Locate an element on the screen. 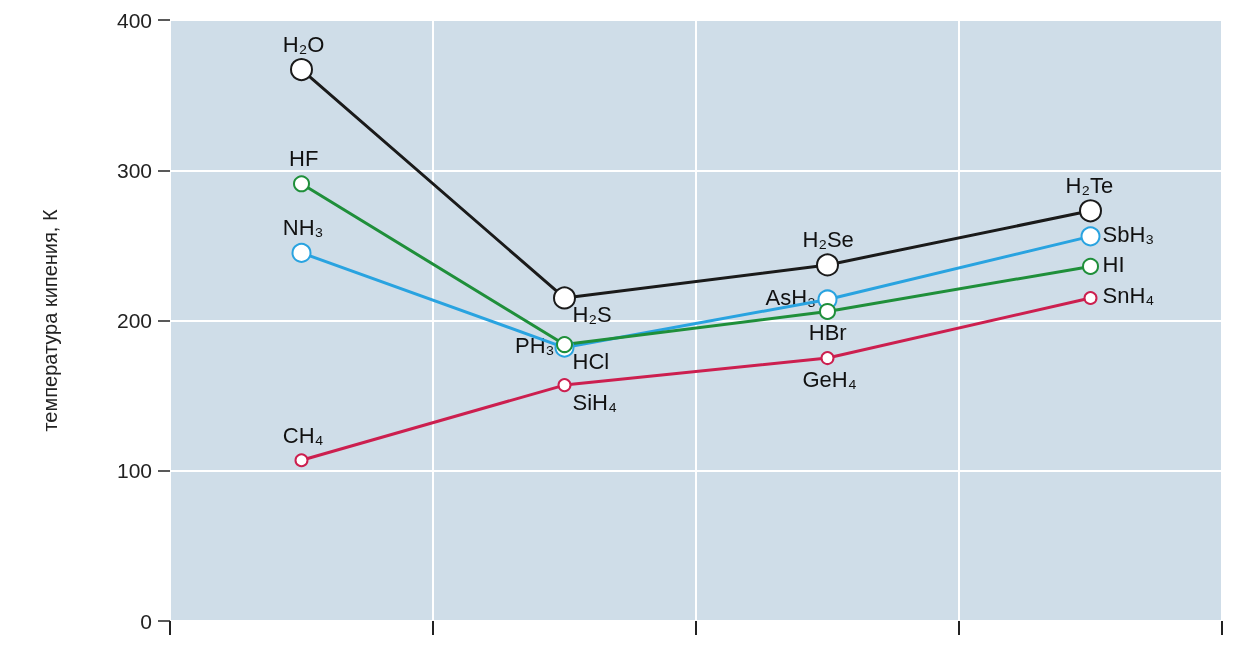  annotation: H₂O is located at coordinates (303, 45).